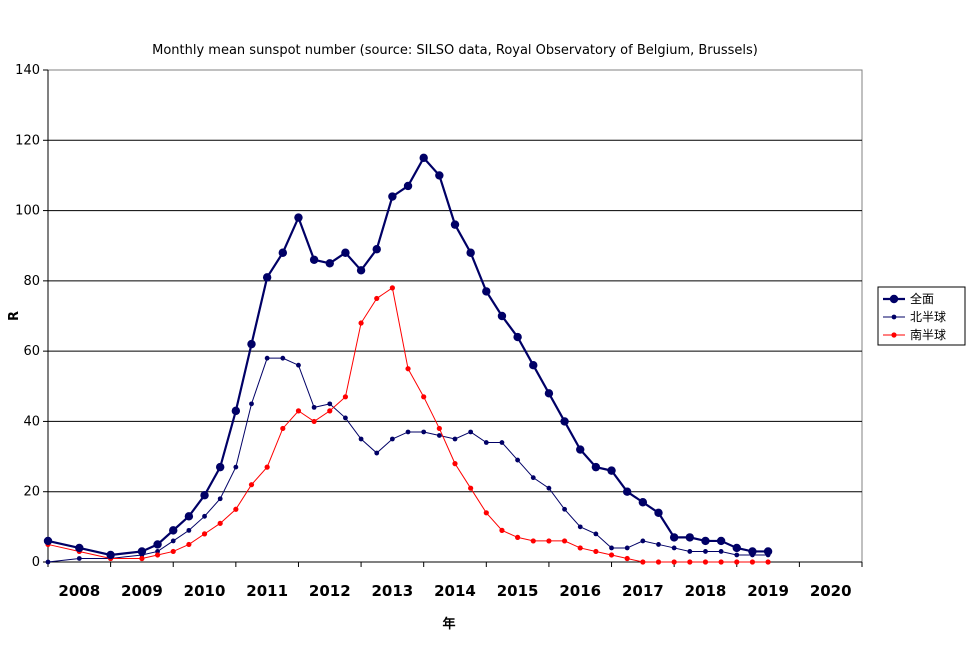 The height and width of the screenshot is (654, 972). I want to click on y-axis-label: R, so click(14, 316).